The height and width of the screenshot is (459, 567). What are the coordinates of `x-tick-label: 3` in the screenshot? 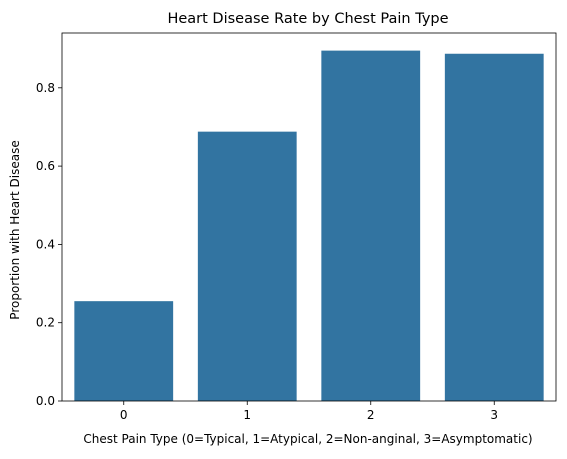 It's located at (494, 415).